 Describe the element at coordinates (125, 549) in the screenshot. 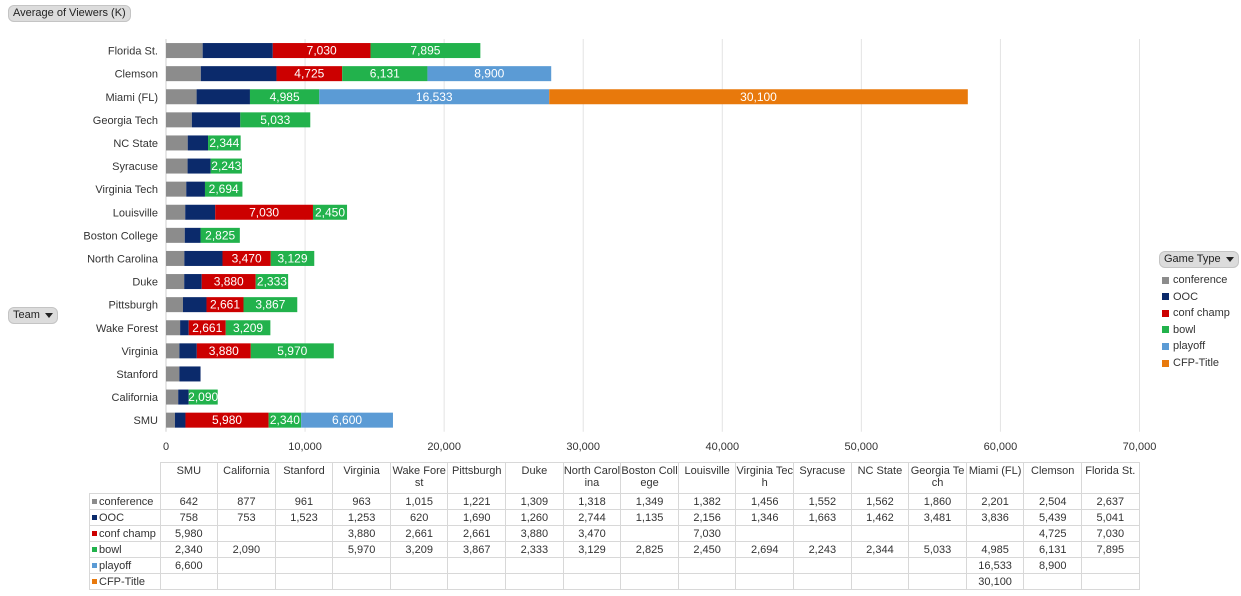

I see `table-row-label: bowl` at that location.